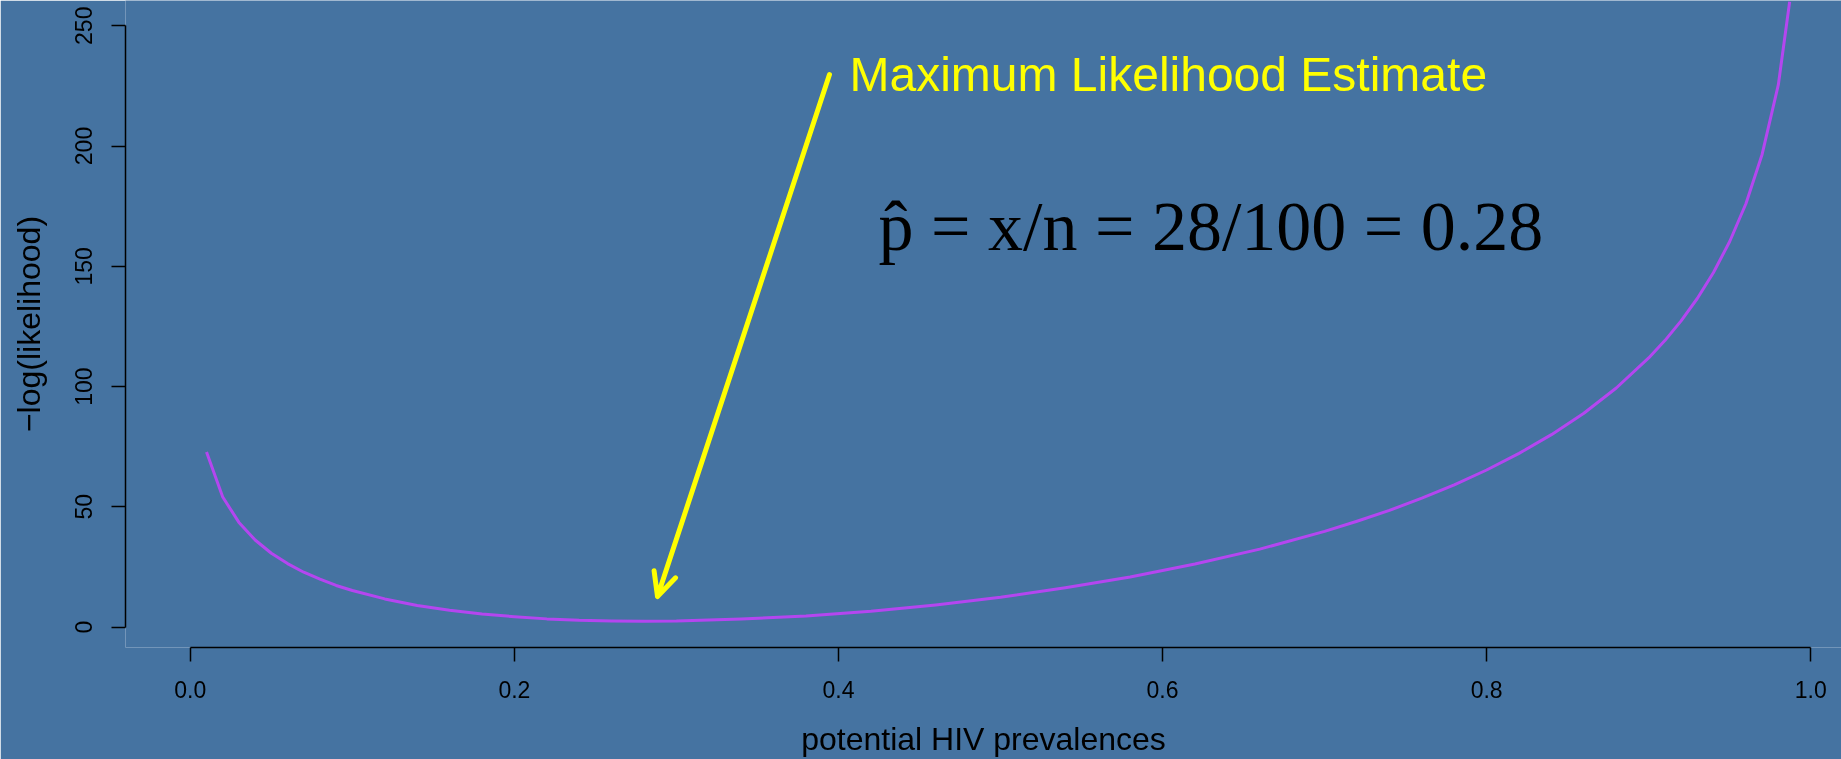  Describe the element at coordinates (84, 25) in the screenshot. I see `y-tick-label: 250` at that location.